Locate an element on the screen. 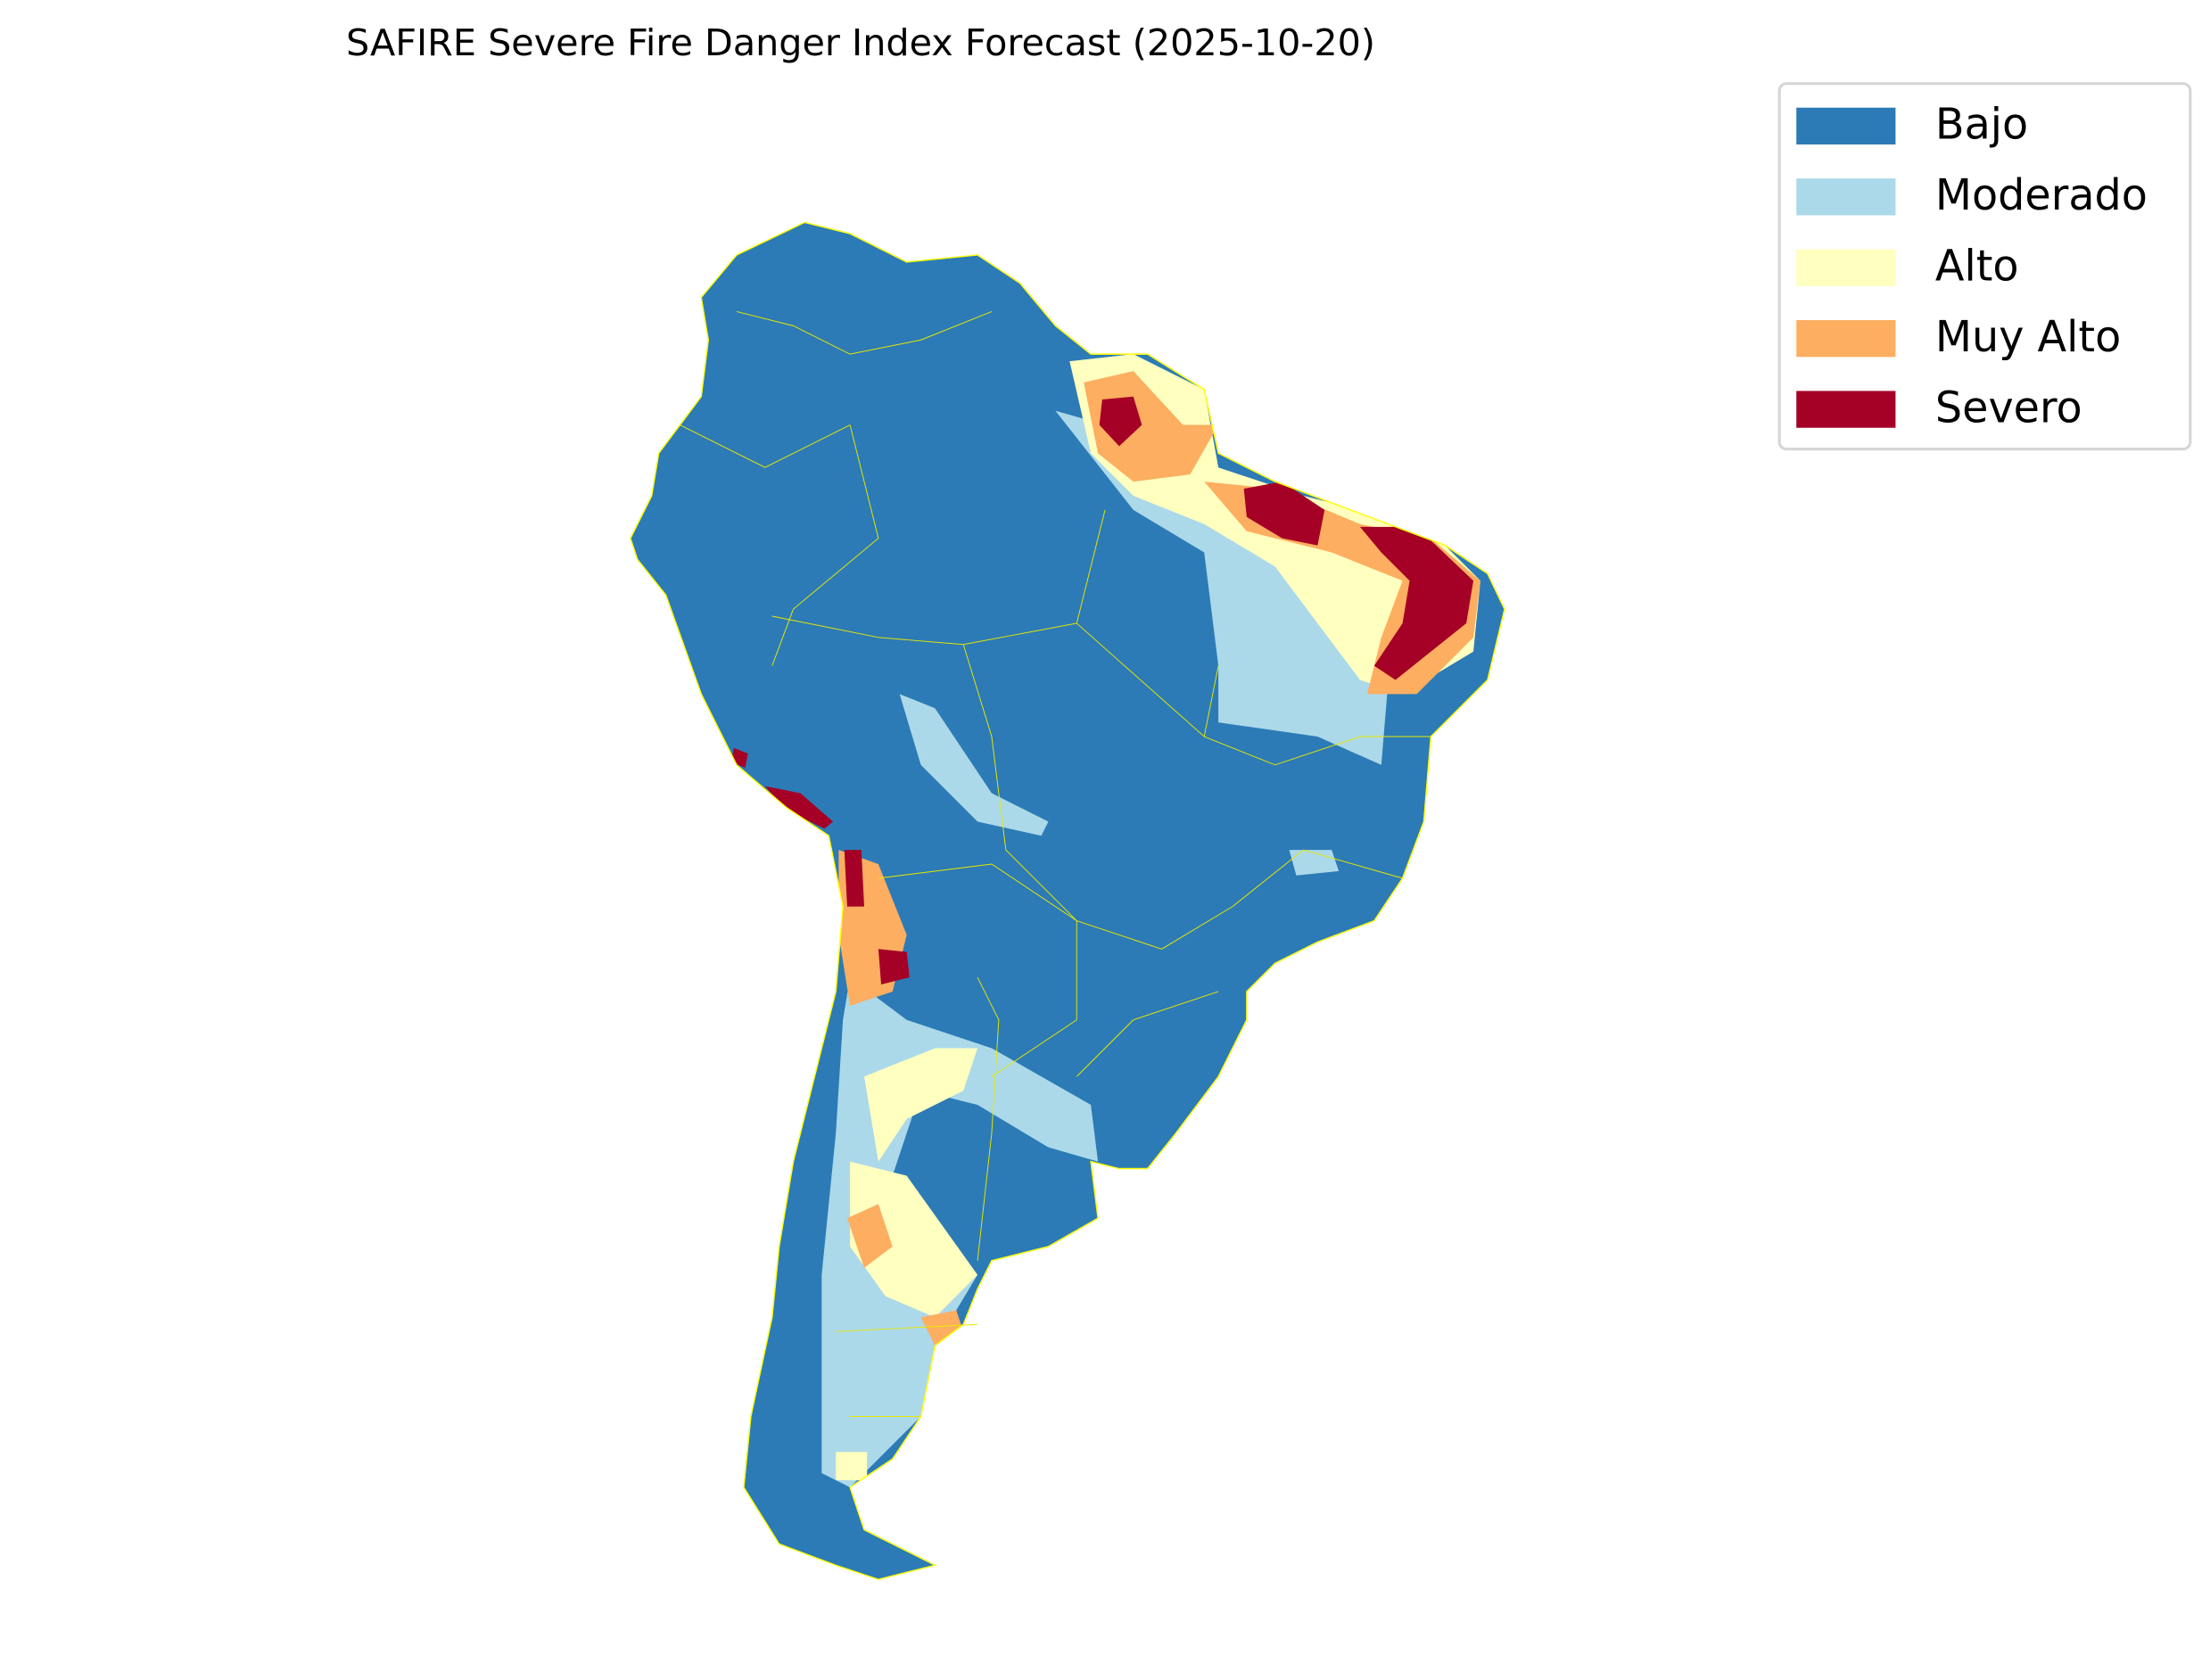 The image size is (2210, 1680). region-severo-peru is located at coordinates (799, 807).